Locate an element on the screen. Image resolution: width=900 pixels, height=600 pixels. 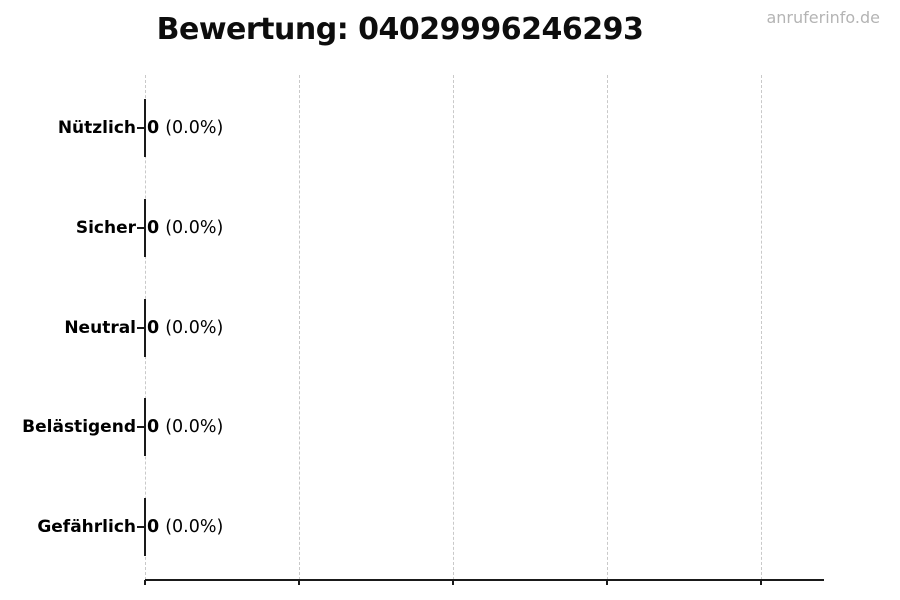
category-label: Belästigend is located at coordinates (79, 427).